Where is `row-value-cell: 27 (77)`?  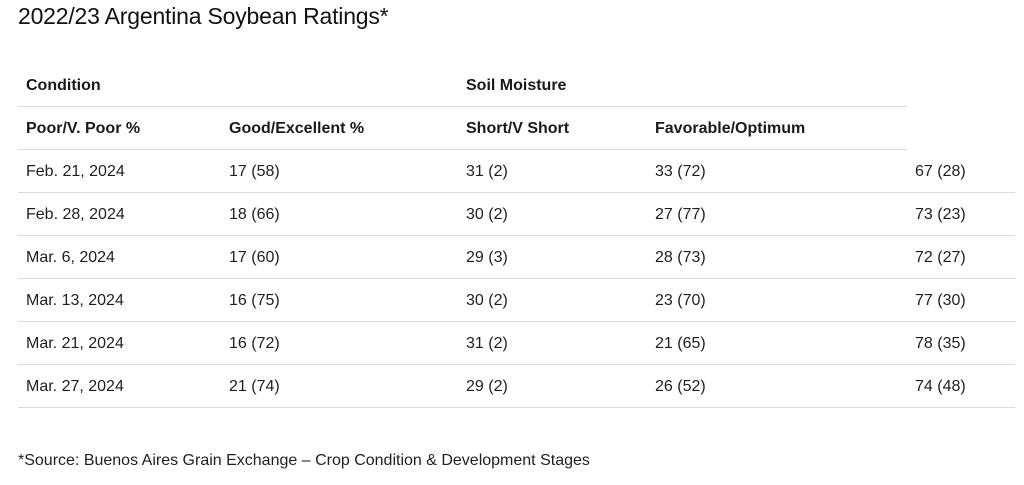
row-value-cell: 27 (77) is located at coordinates (680, 214).